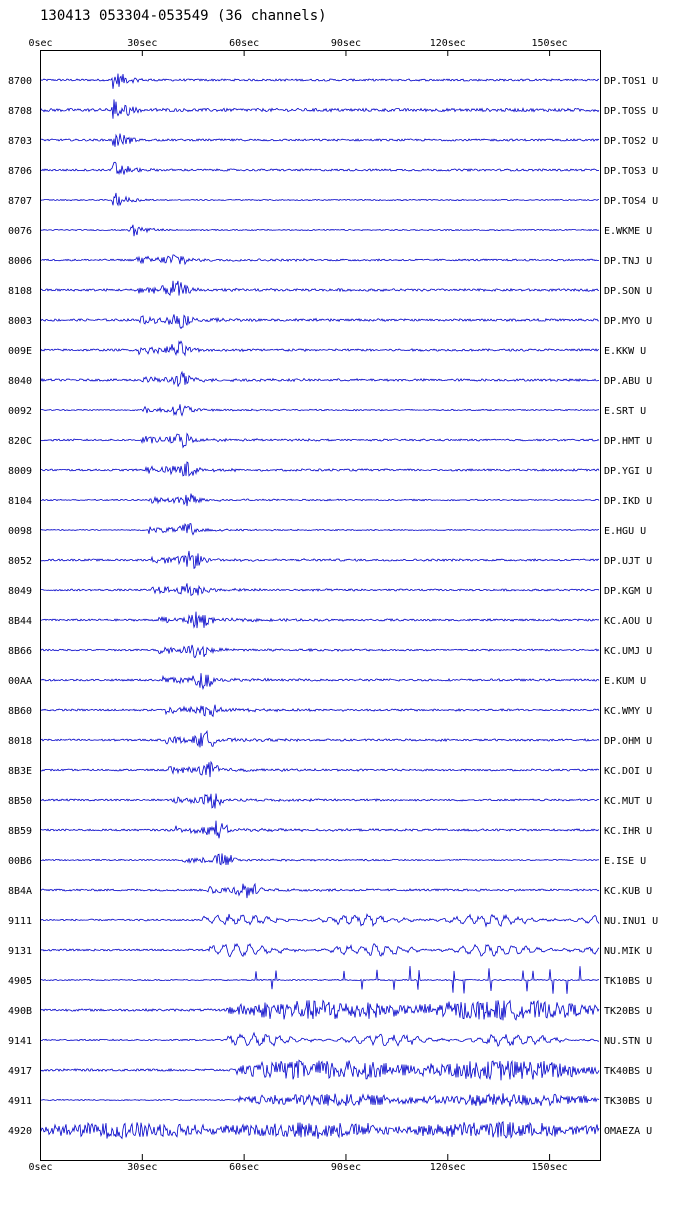 Image resolution: width=700 pixels, height=1210 pixels. Describe the element at coordinates (20, 711) in the screenshot. I see `channel-code-label: 8B60` at that location.